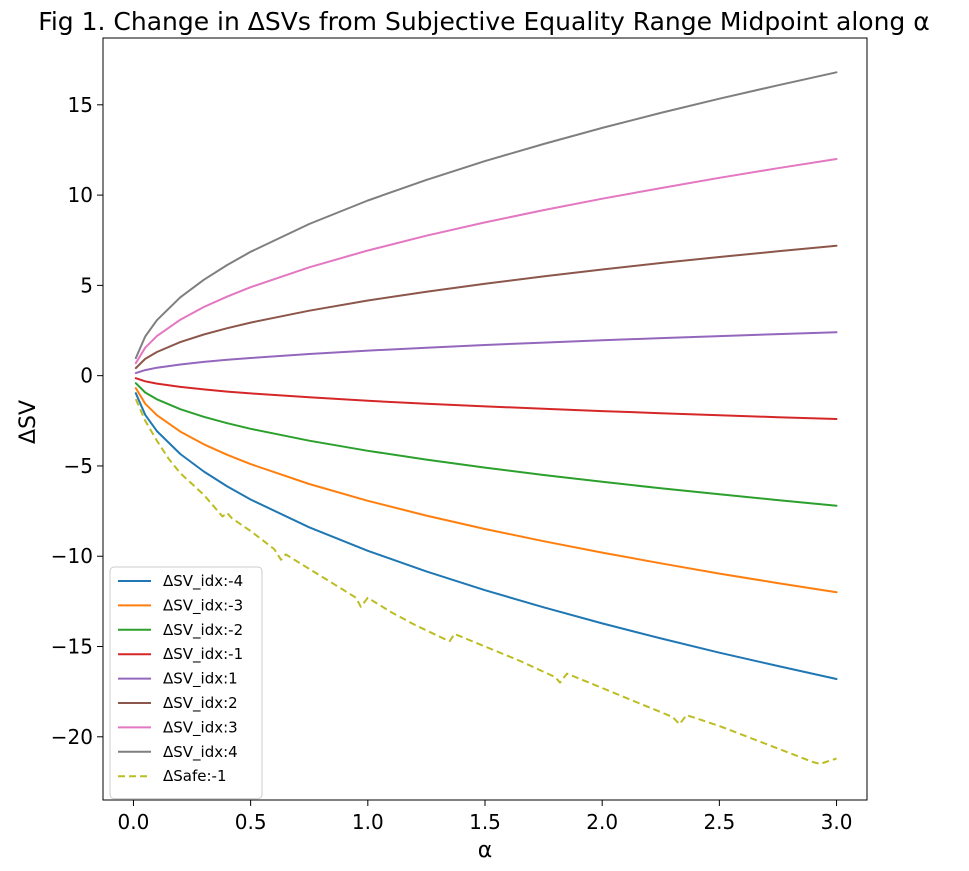  Describe the element at coordinates (72, 556) in the screenshot. I see `y-tick-label: −10` at that location.